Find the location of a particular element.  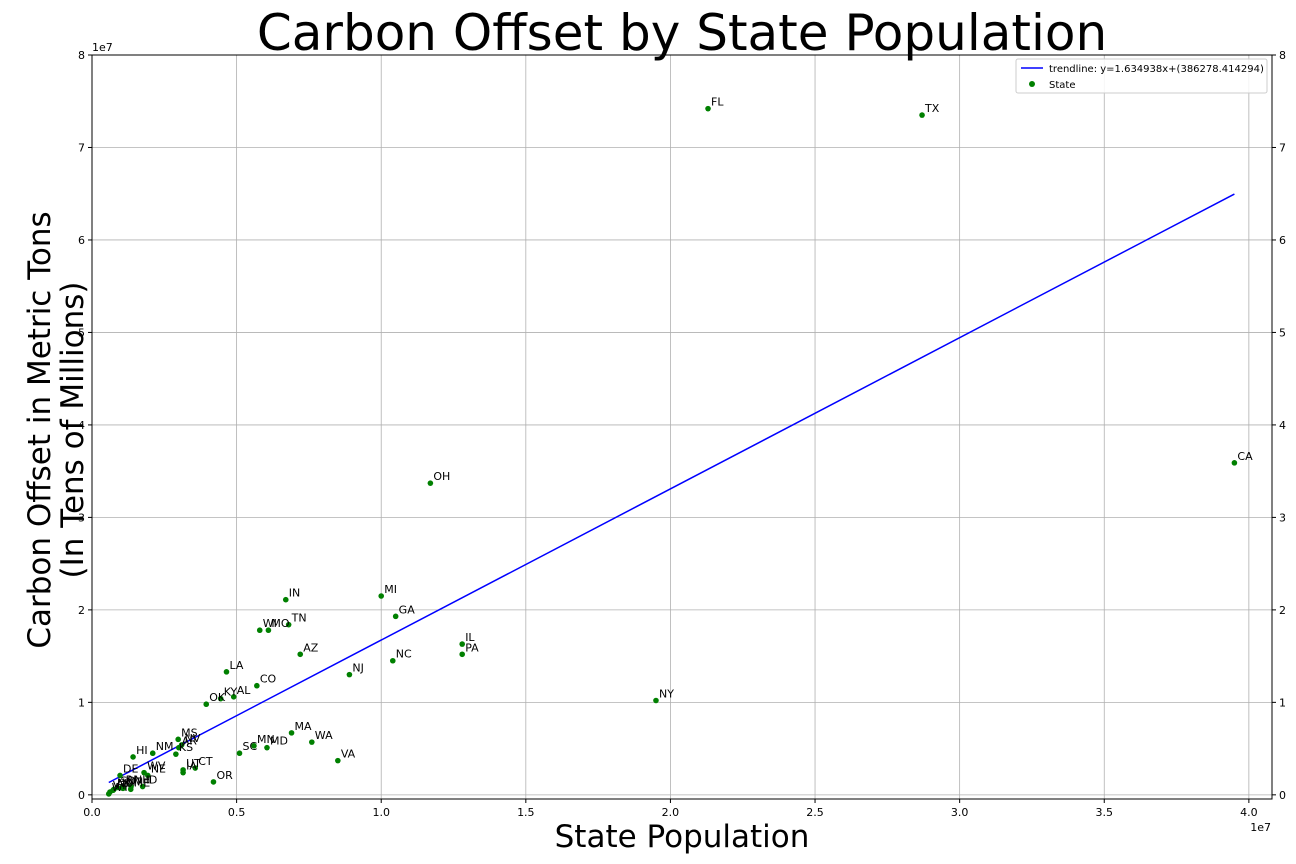

state-point-ky is located at coordinates (220, 698).